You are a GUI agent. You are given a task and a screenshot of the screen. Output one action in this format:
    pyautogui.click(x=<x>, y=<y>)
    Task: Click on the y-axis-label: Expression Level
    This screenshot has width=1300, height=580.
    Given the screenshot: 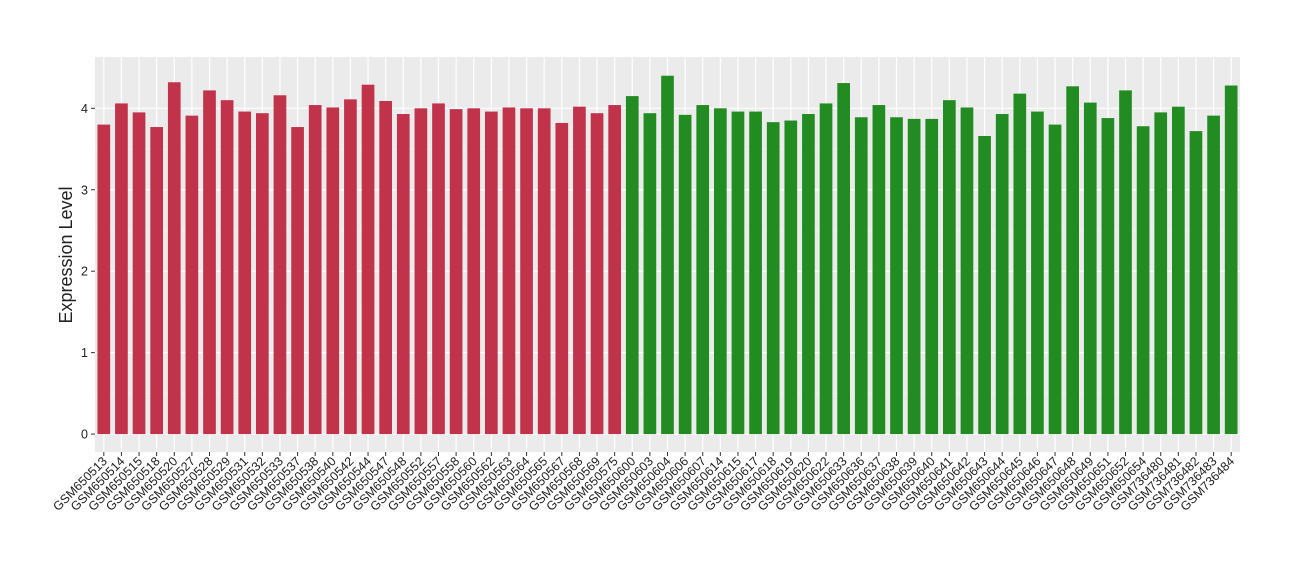 What is the action you would take?
    pyautogui.click(x=66, y=254)
    